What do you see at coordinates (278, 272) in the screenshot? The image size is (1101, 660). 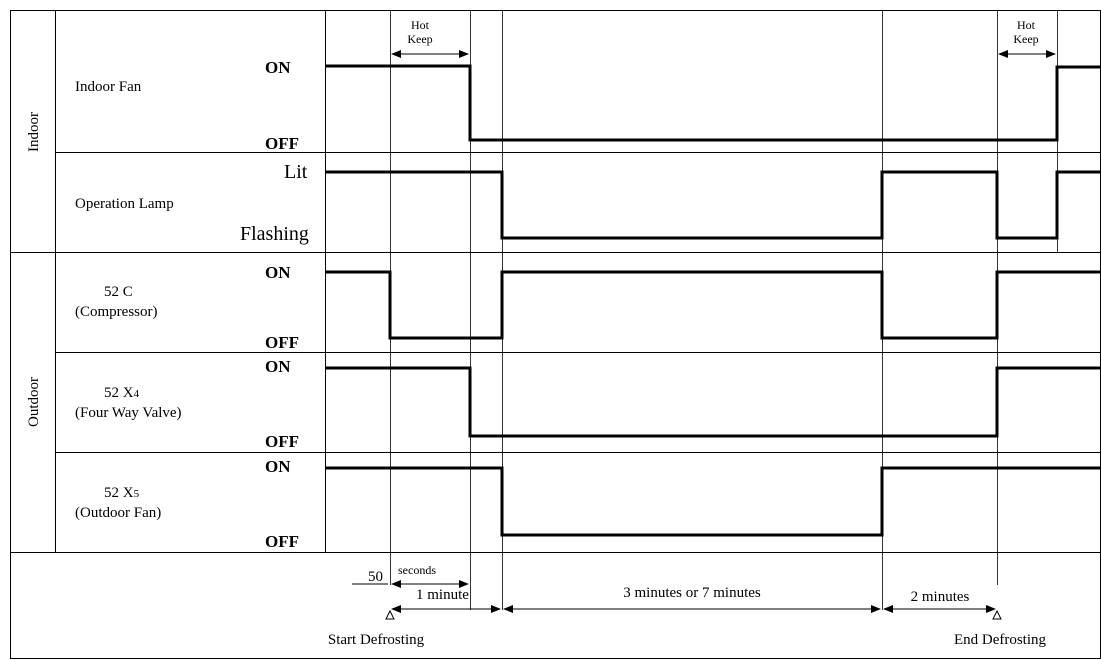 I see `compressor-on-label: ON` at bounding box center [278, 272].